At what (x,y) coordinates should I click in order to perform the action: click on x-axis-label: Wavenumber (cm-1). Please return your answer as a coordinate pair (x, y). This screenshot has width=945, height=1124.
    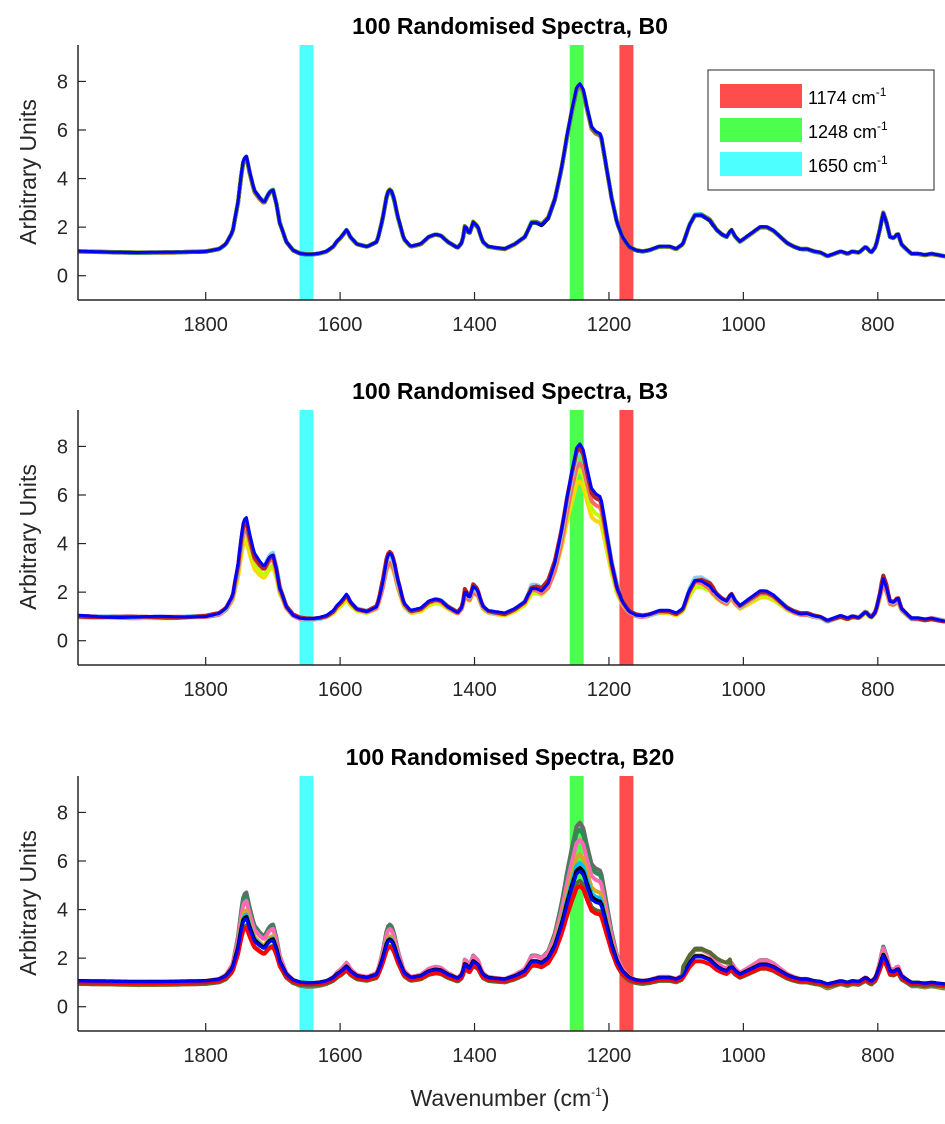
    Looking at the image, I should click on (510, 1098).